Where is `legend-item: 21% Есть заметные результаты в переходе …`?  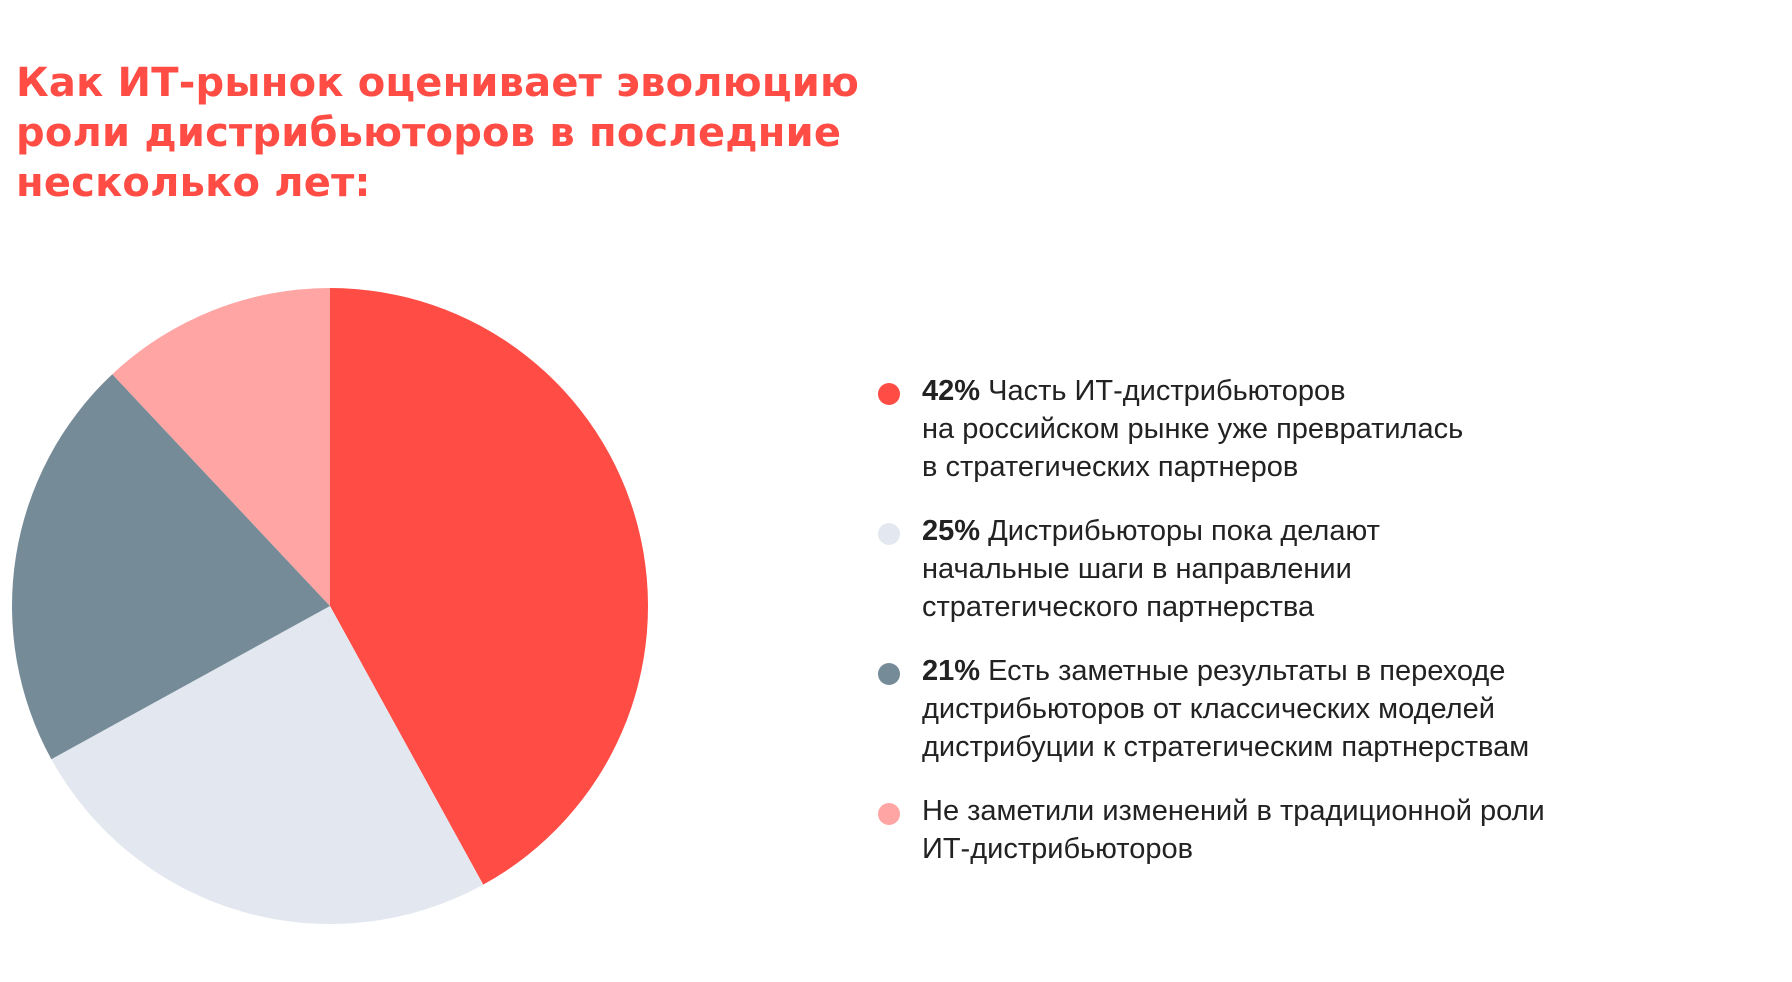
legend-item: 21% Есть заметные результаты в переходе … is located at coordinates (1260, 709).